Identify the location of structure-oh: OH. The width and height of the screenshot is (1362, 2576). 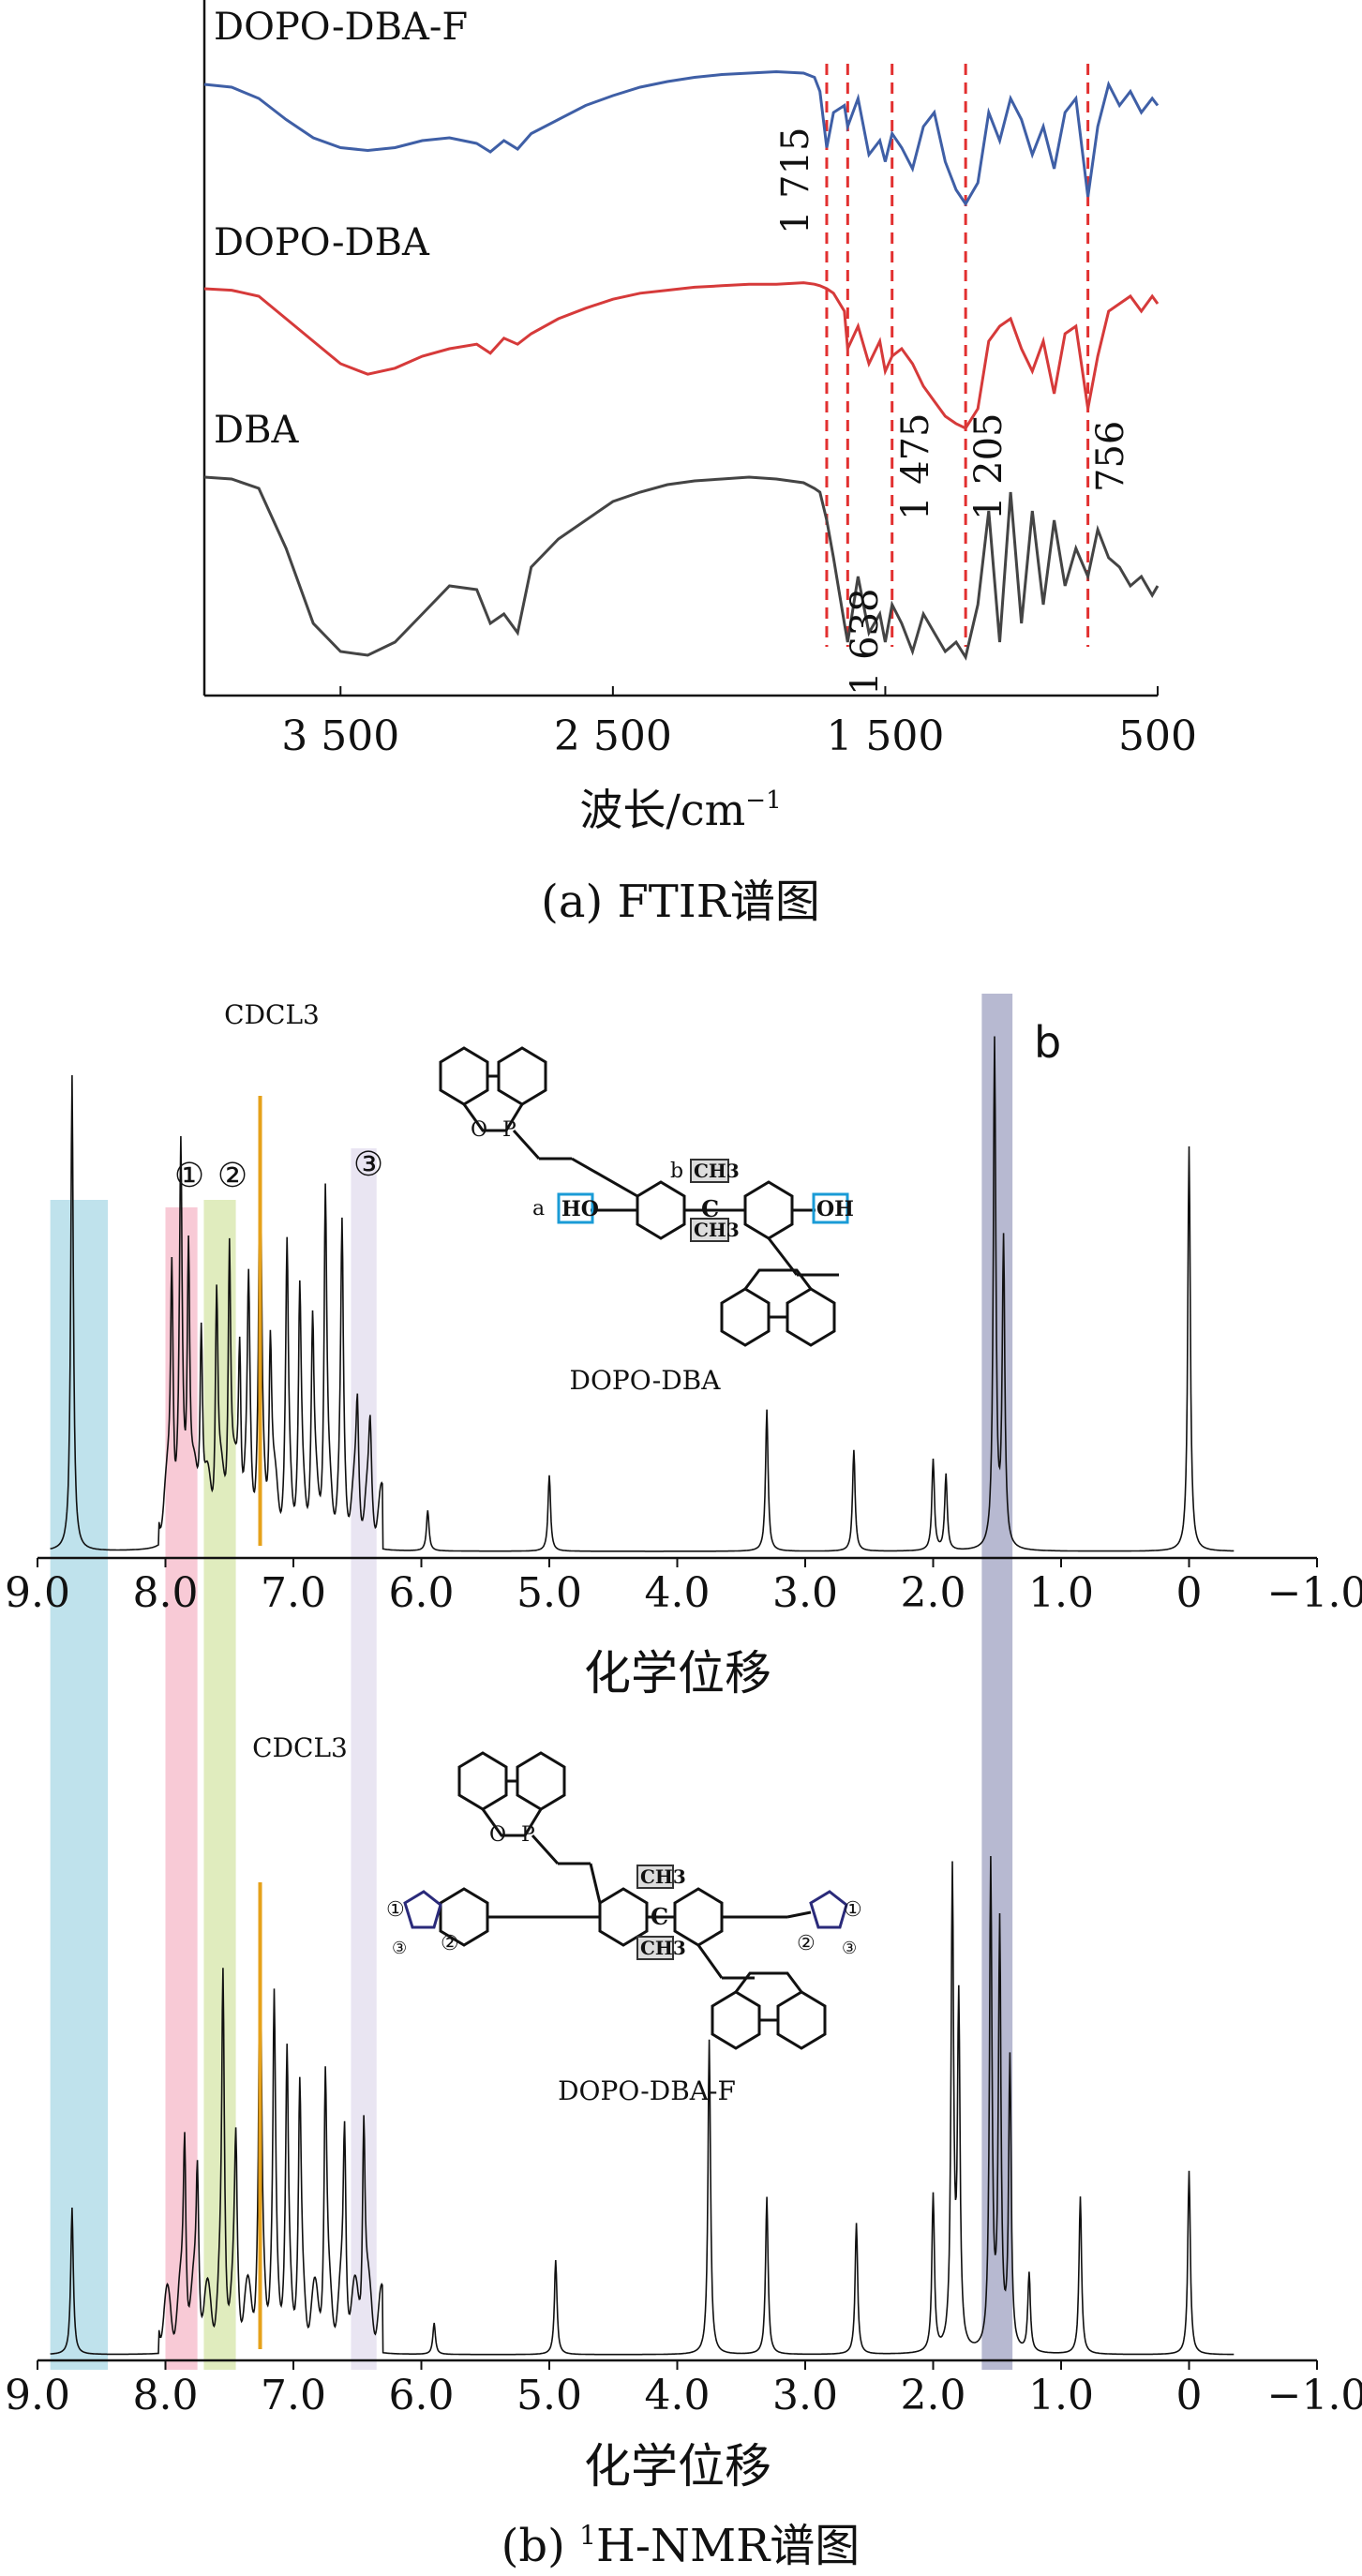
(835, 1209).